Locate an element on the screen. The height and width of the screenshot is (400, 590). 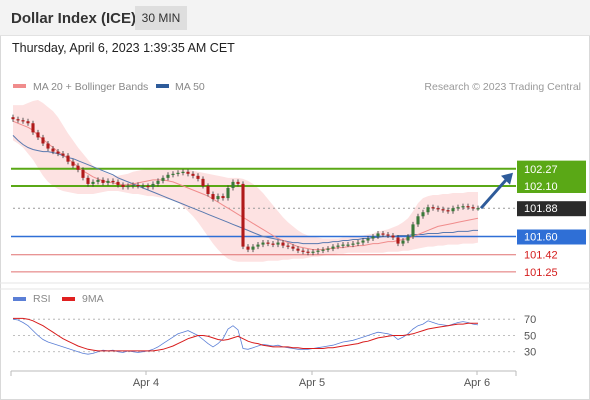
interval-button: 30 MIN is located at coordinates (161, 18).